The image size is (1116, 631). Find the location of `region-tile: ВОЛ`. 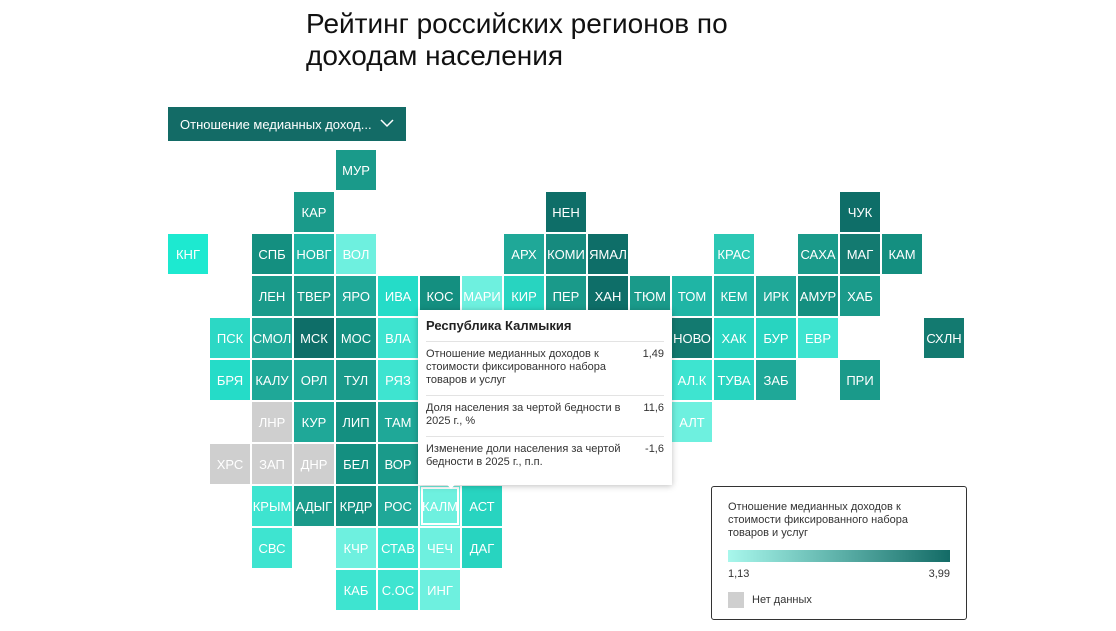

region-tile: ВОЛ is located at coordinates (356, 254).